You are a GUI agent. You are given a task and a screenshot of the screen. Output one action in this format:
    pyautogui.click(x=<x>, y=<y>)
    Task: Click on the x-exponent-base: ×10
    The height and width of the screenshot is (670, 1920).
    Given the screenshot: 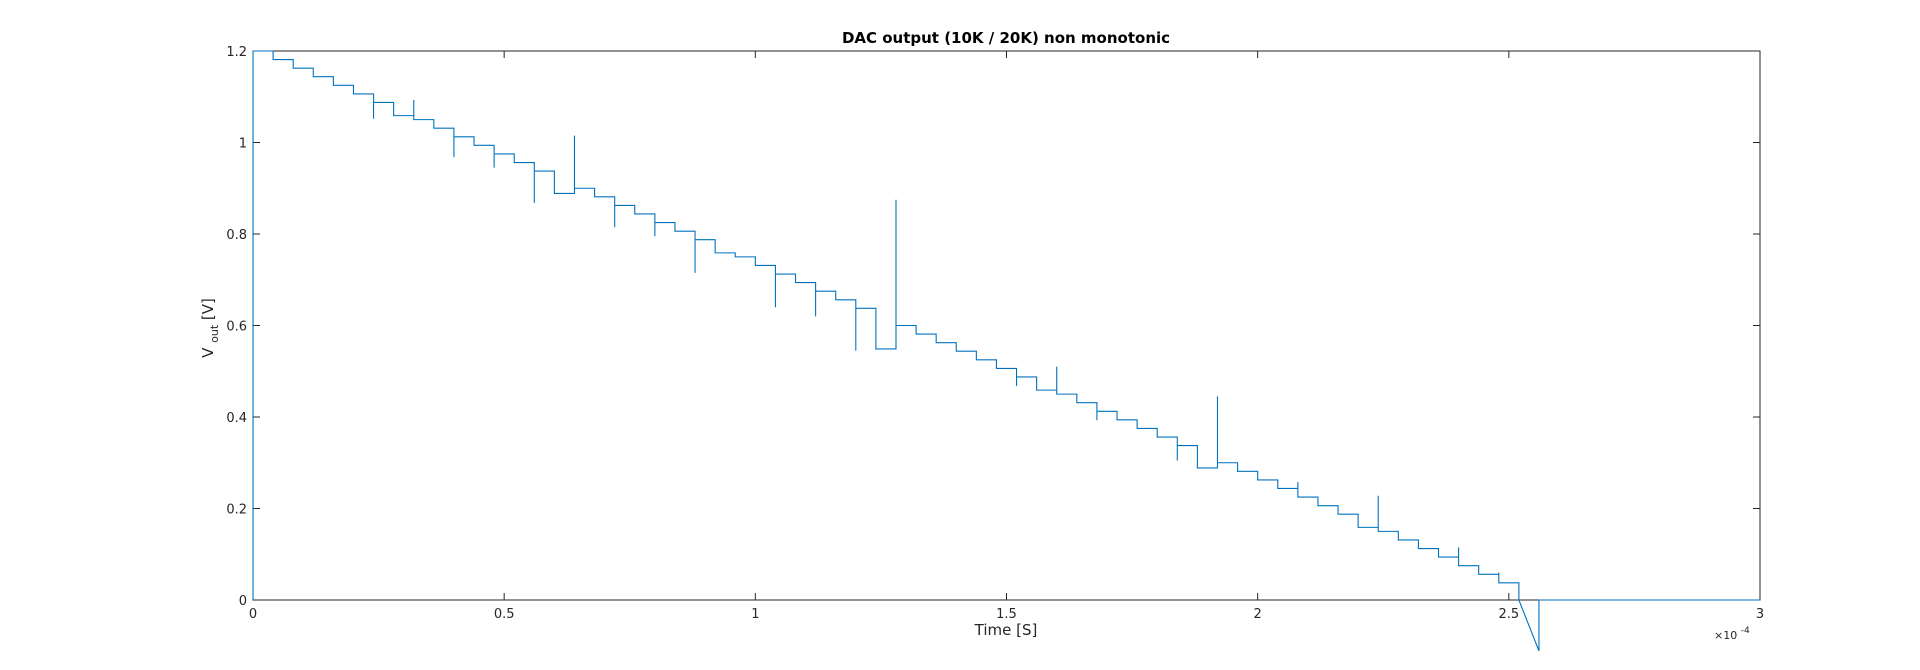 What is the action you would take?
    pyautogui.click(x=1725, y=635)
    